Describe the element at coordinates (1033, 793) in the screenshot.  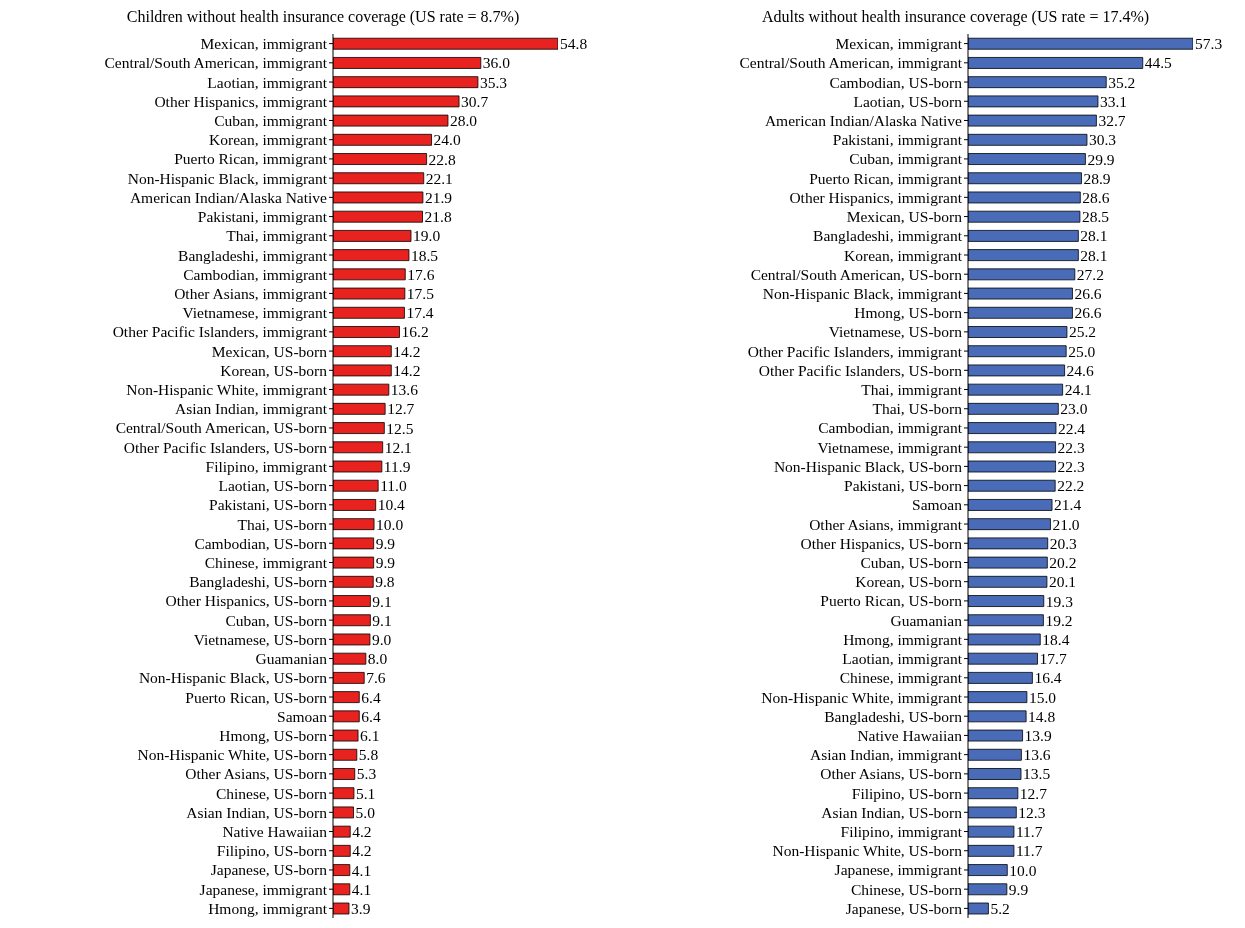
I see `data-label: 12.7` at that location.